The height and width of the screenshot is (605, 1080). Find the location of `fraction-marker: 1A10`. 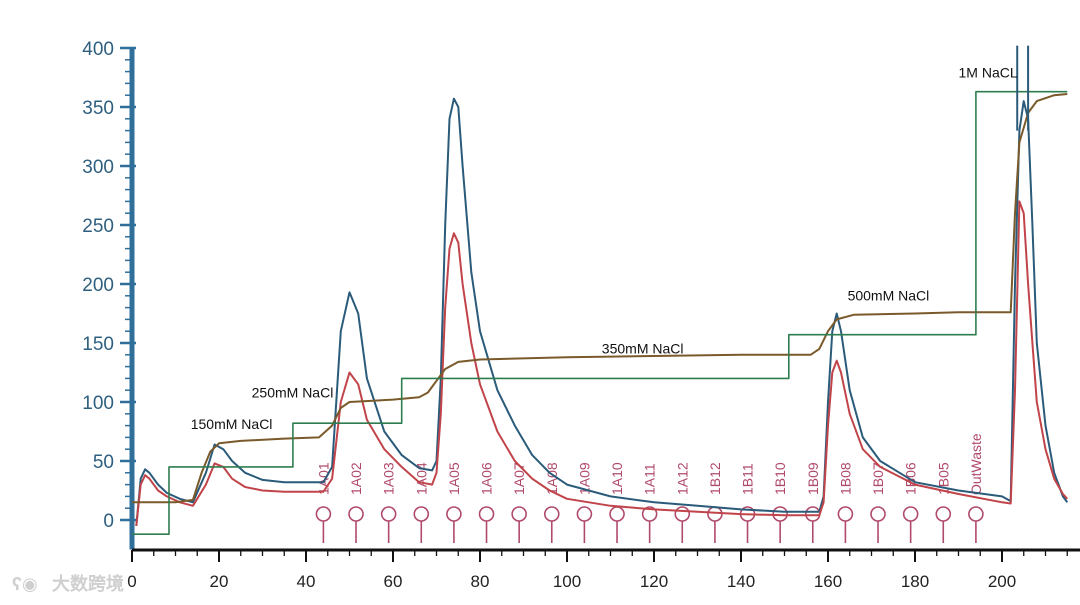

fraction-marker: 1A10 is located at coordinates (617, 502).